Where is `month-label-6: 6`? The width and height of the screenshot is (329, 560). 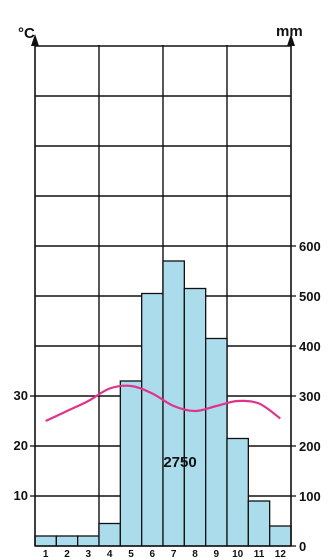 month-label-6: 6 is located at coordinates (153, 554).